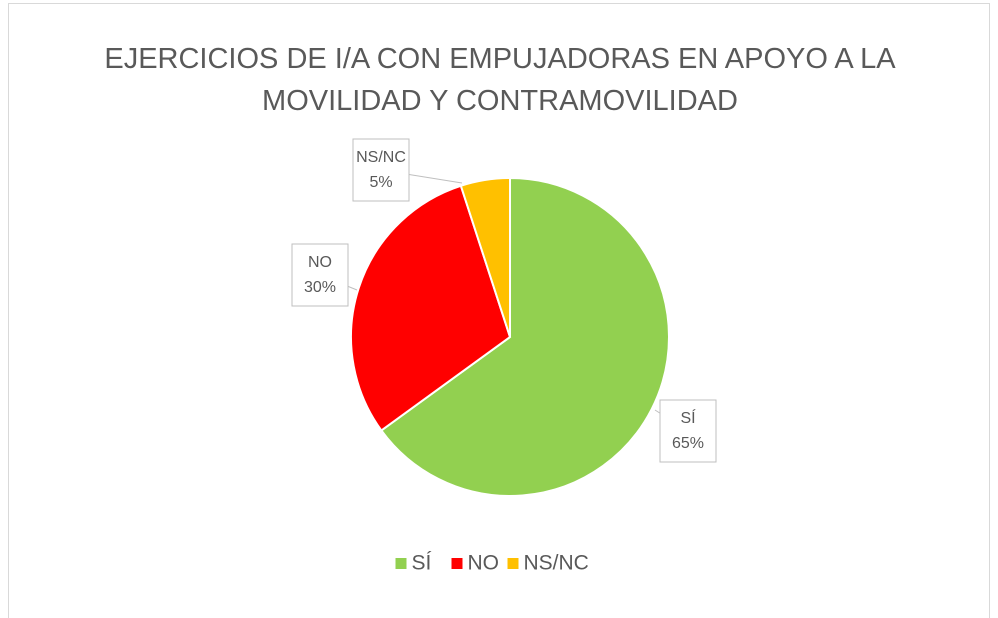 This screenshot has width=998, height=618. Describe the element at coordinates (380, 182) in the screenshot. I see `data-label-value: 5%` at that location.